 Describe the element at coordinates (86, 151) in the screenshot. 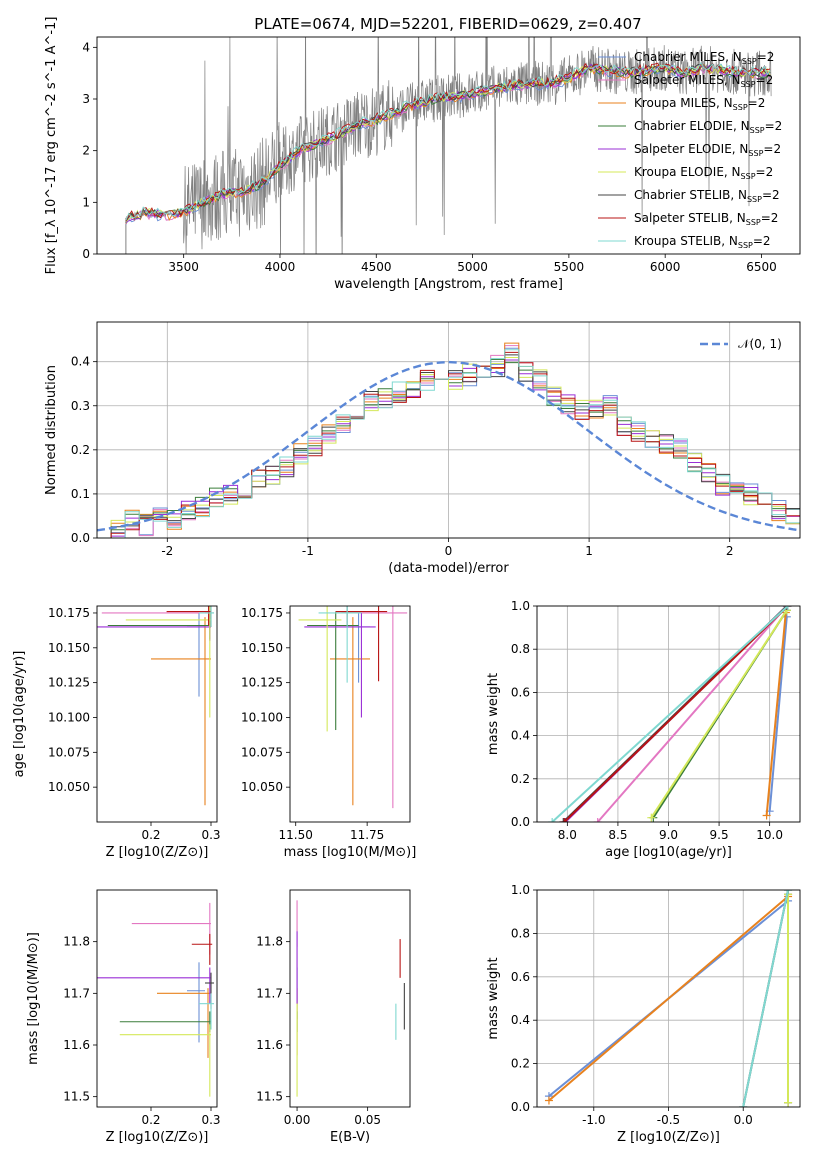

I see `y-tick-label: 2` at that location.